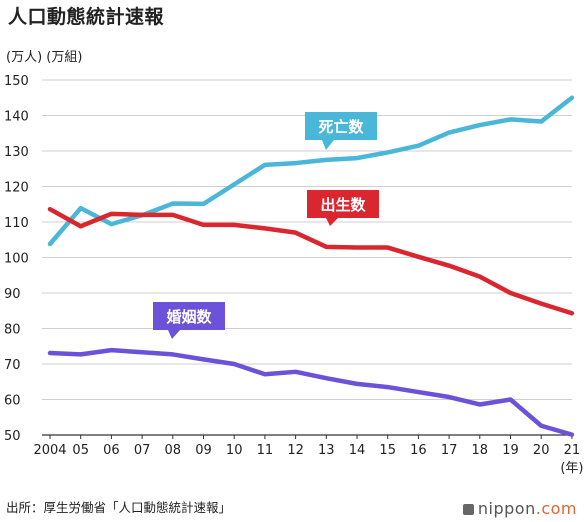 Image resolution: width=587 pixels, height=522 pixels. I want to click on y-axis-unit-label: (万人) (万組), so click(44, 57).